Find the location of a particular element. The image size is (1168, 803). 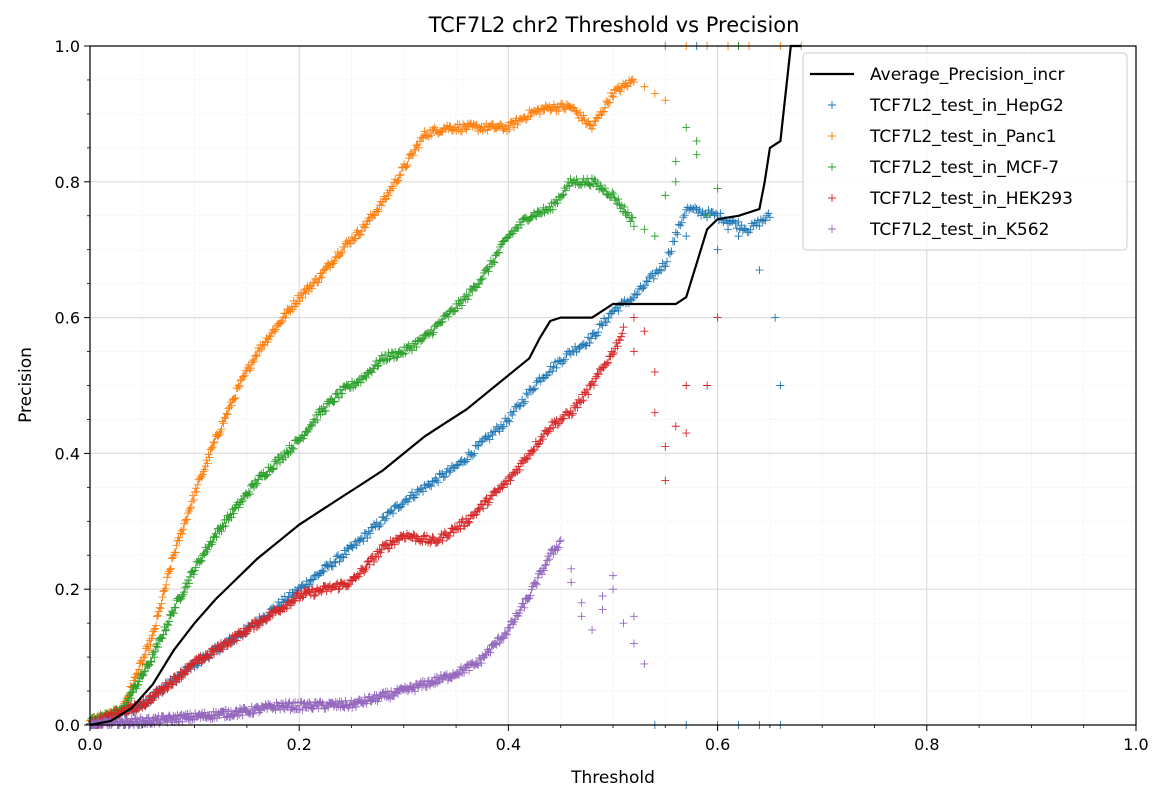

y-tick-label: 0.8 is located at coordinates (67, 182).